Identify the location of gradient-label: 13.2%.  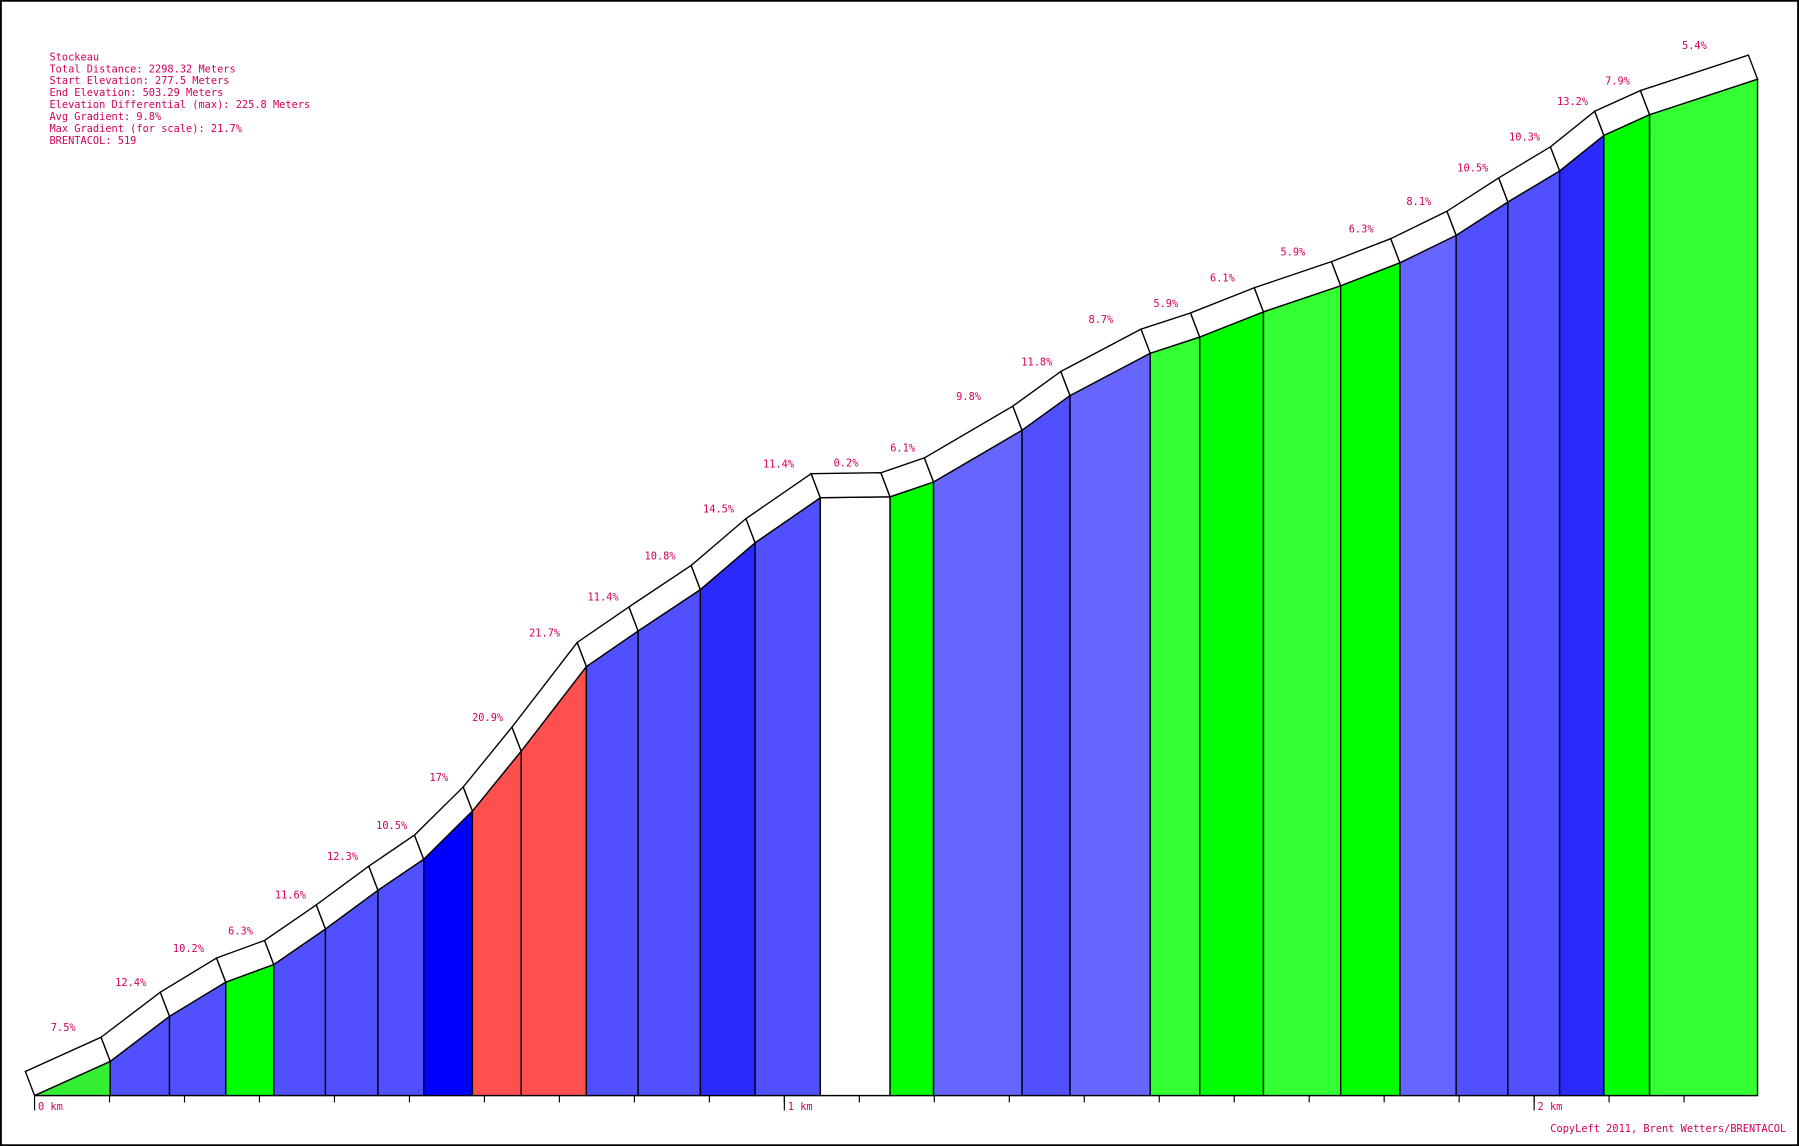
(1573, 102).